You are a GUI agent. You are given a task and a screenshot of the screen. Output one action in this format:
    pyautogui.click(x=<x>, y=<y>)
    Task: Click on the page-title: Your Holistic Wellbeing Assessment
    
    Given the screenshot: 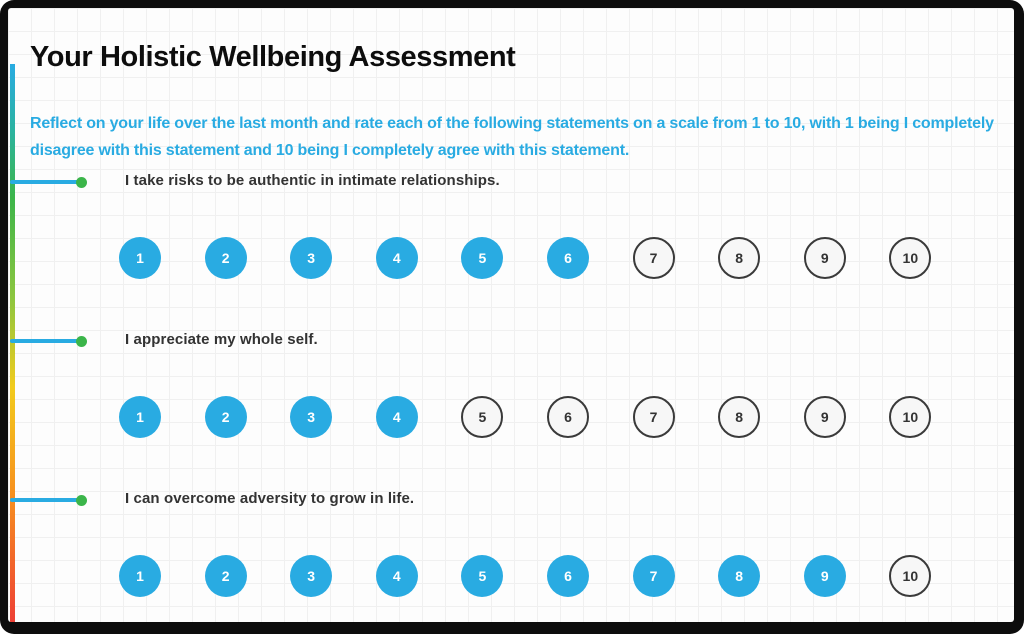 What is the action you would take?
    pyautogui.click(x=273, y=57)
    